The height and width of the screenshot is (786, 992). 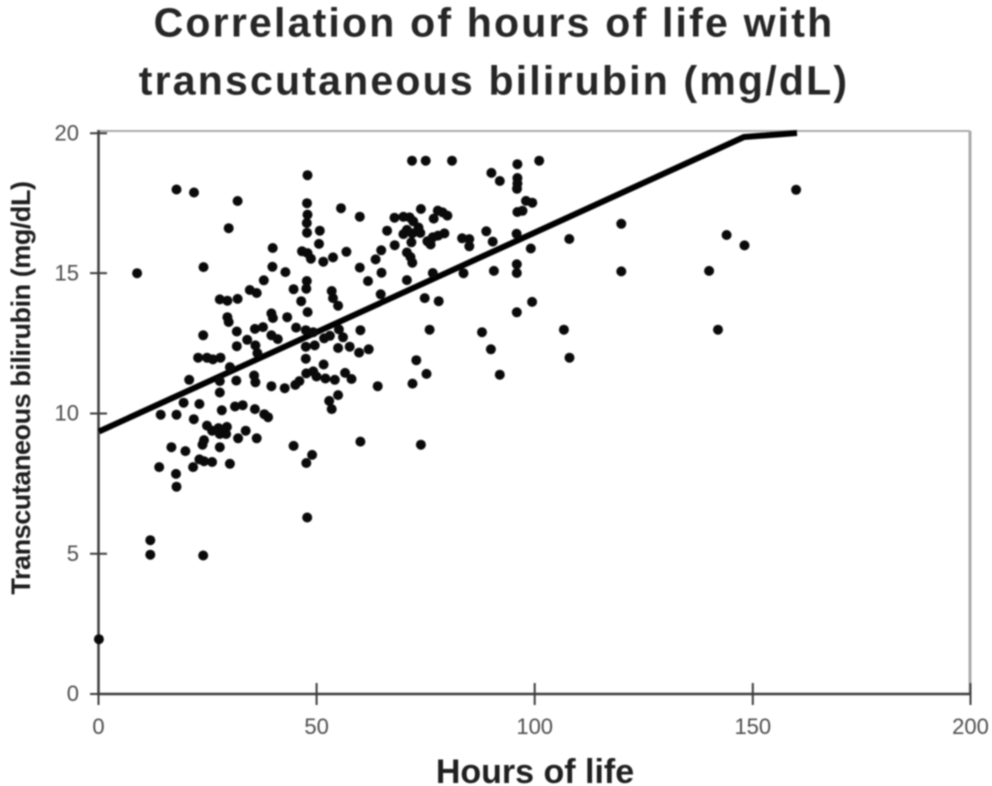 What do you see at coordinates (67, 272) in the screenshot?
I see `svg-text: 15` at bounding box center [67, 272].